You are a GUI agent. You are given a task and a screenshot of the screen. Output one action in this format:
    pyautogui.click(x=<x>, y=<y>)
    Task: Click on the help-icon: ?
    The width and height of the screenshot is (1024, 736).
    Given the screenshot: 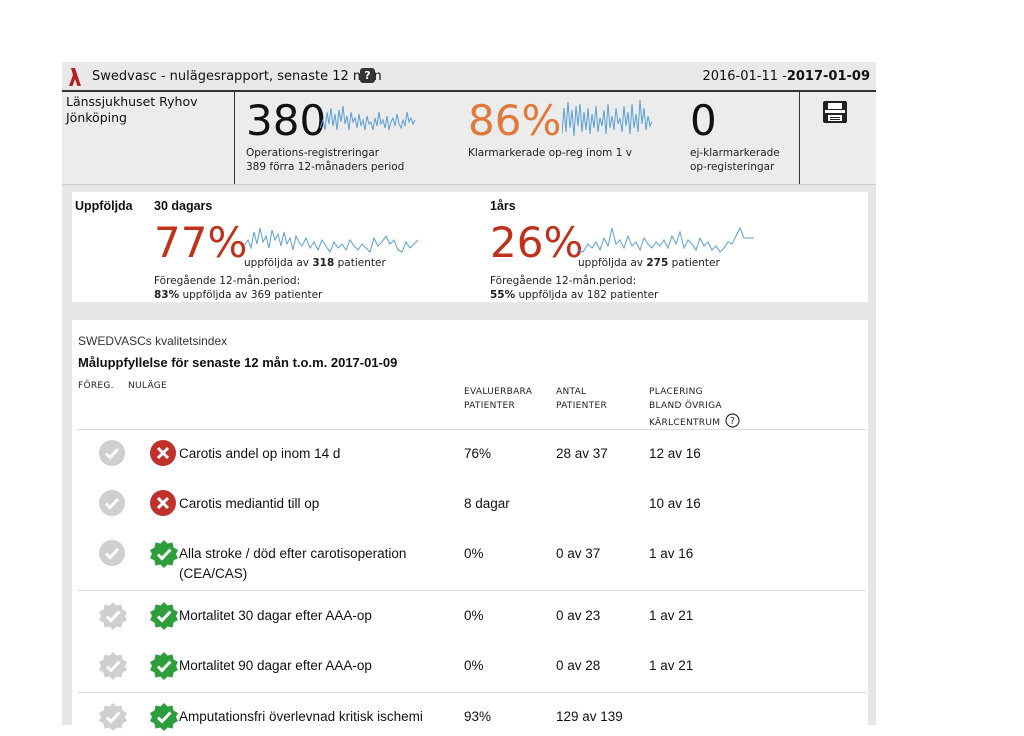 What is the action you would take?
    pyautogui.click(x=367, y=75)
    